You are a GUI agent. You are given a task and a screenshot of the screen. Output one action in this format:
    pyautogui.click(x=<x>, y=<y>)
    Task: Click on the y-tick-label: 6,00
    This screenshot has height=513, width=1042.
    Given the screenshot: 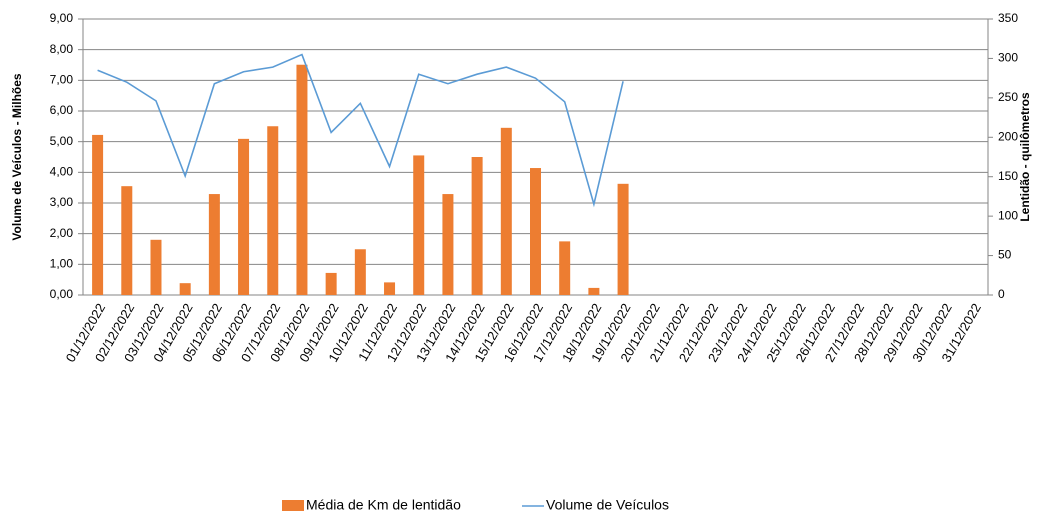 What is the action you would take?
    pyautogui.click(x=62, y=110)
    